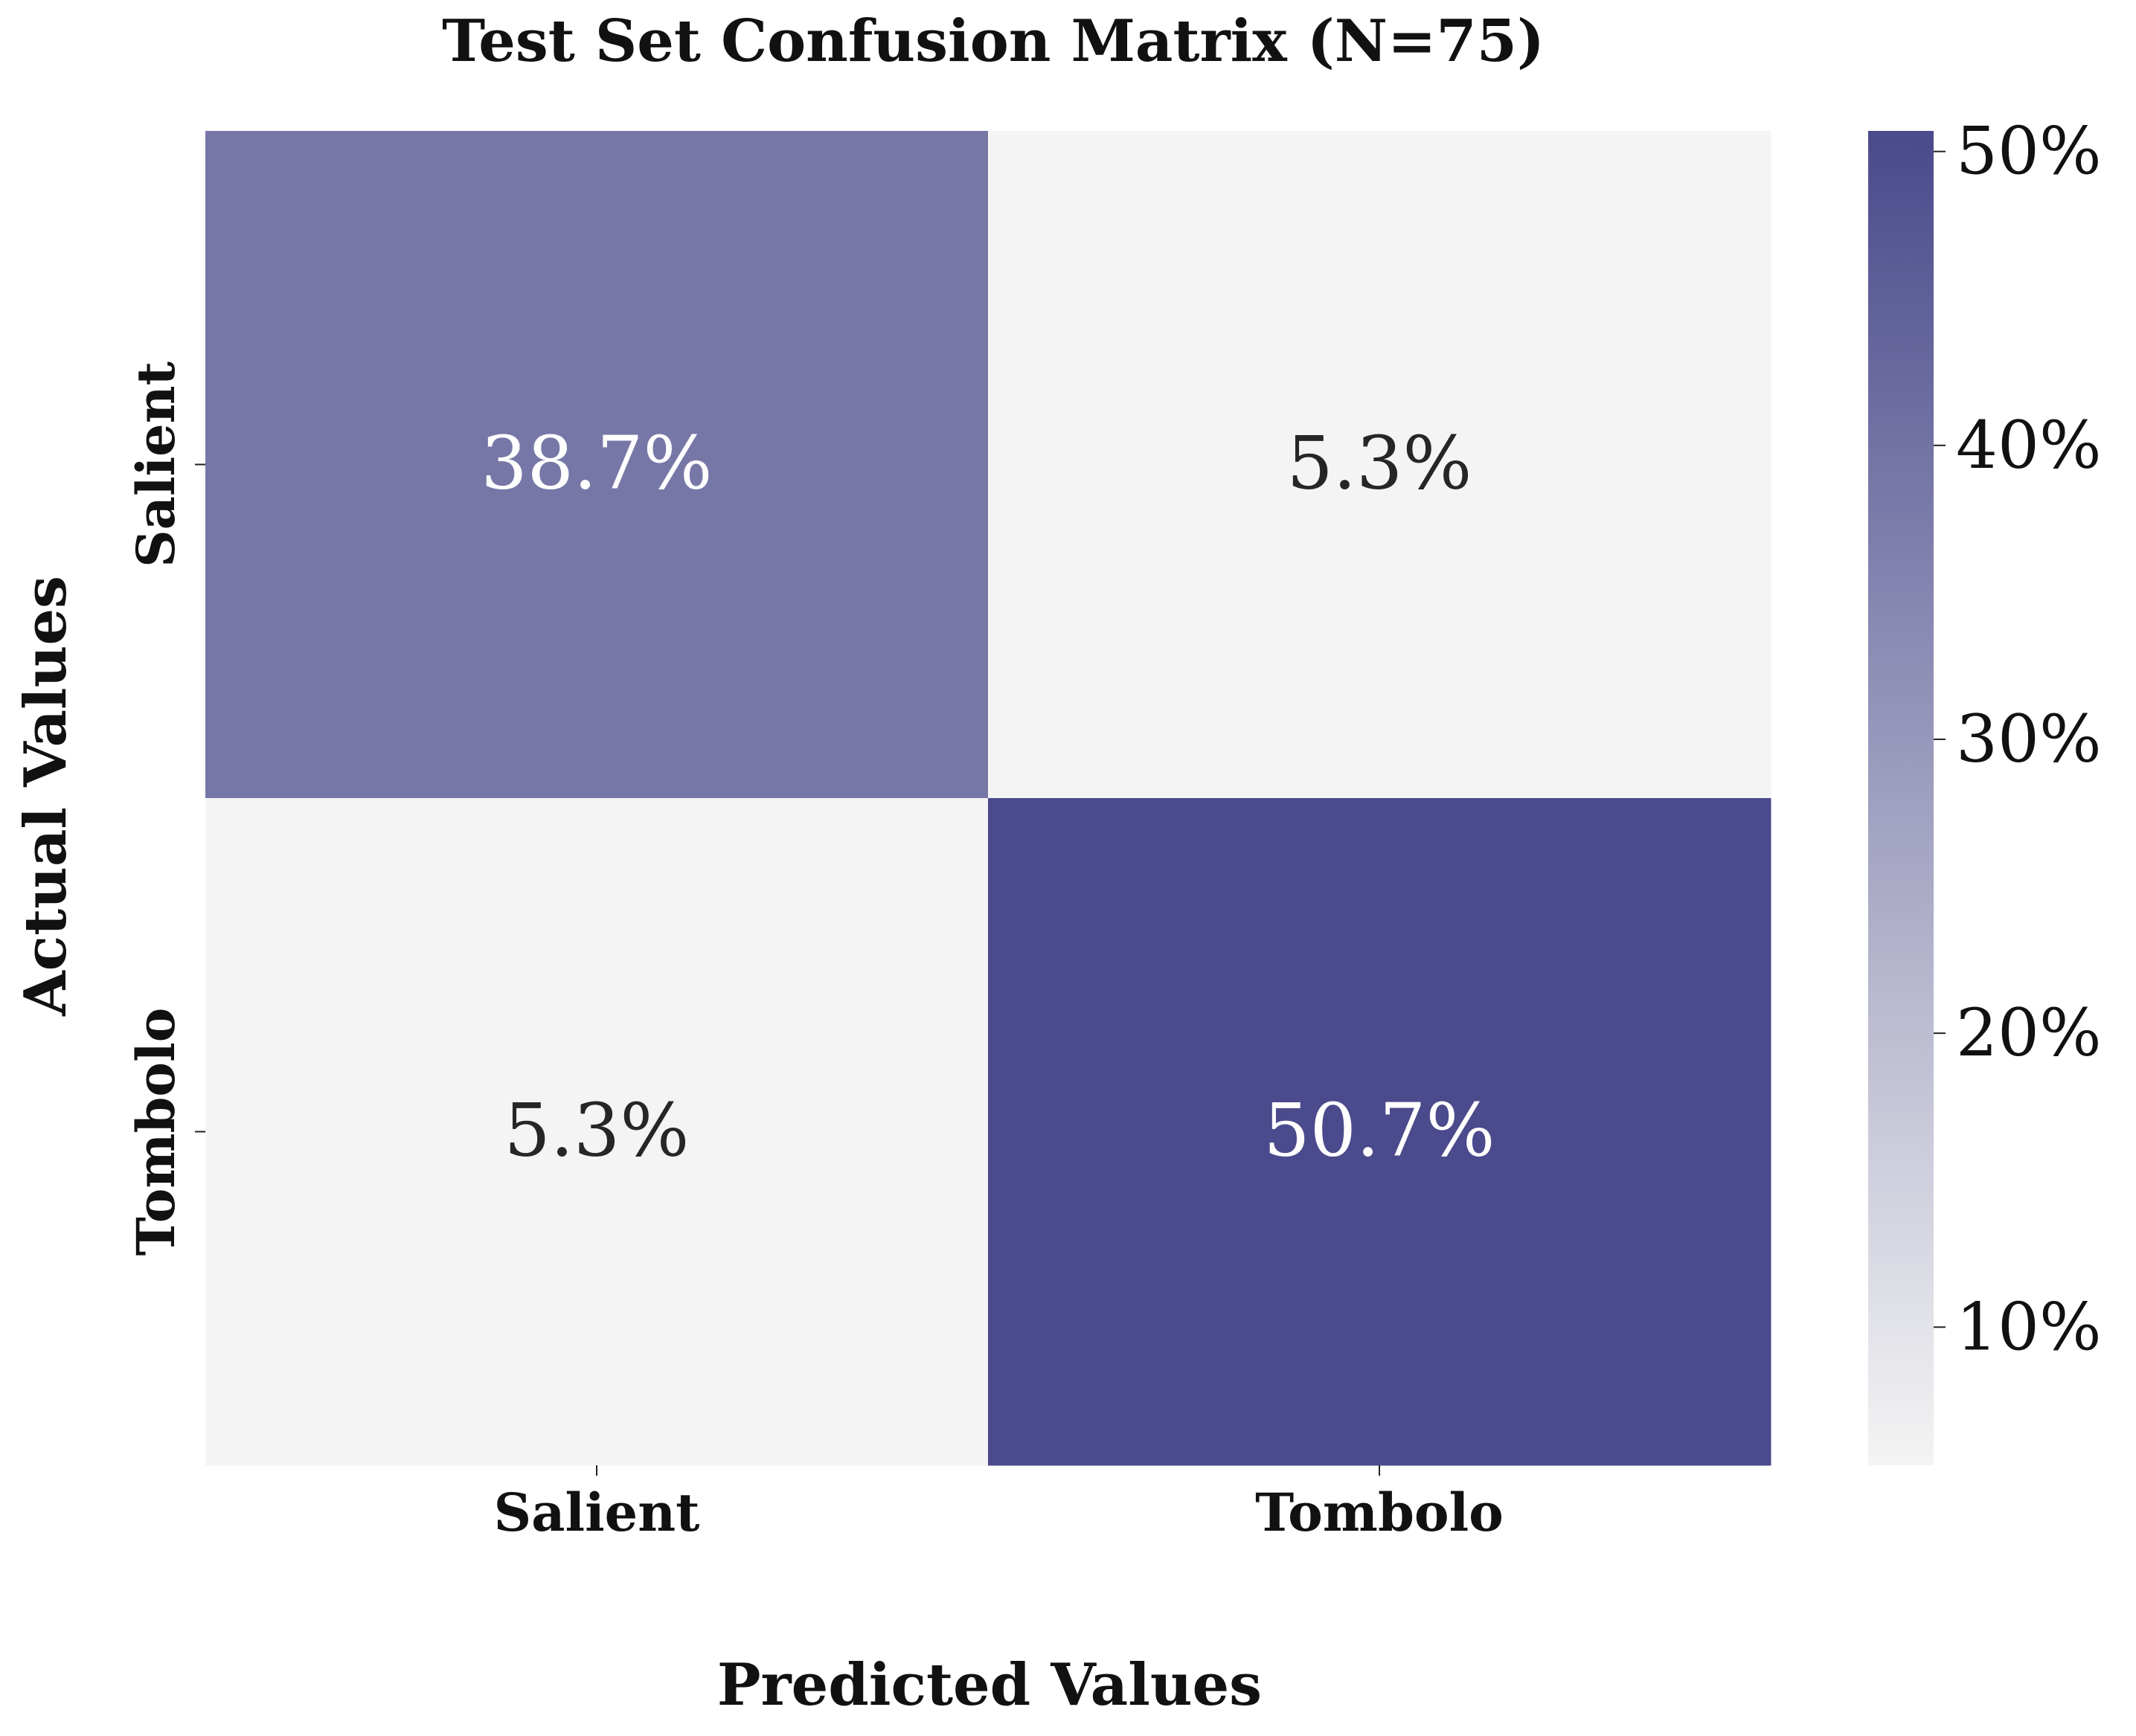 This screenshot has height=1736, width=2136. Describe the element at coordinates (1901, 798) in the screenshot. I see `colorbar-gradient` at that location.